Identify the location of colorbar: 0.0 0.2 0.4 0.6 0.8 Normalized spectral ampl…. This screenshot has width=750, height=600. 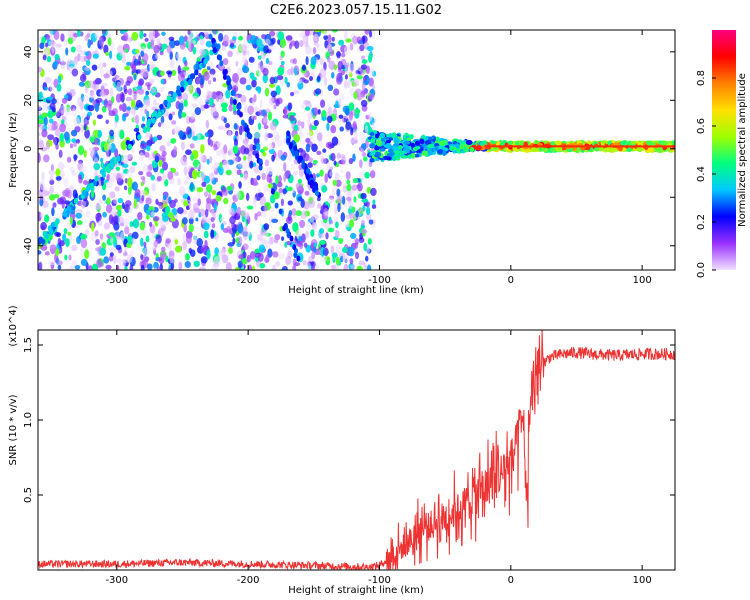
(722, 154).